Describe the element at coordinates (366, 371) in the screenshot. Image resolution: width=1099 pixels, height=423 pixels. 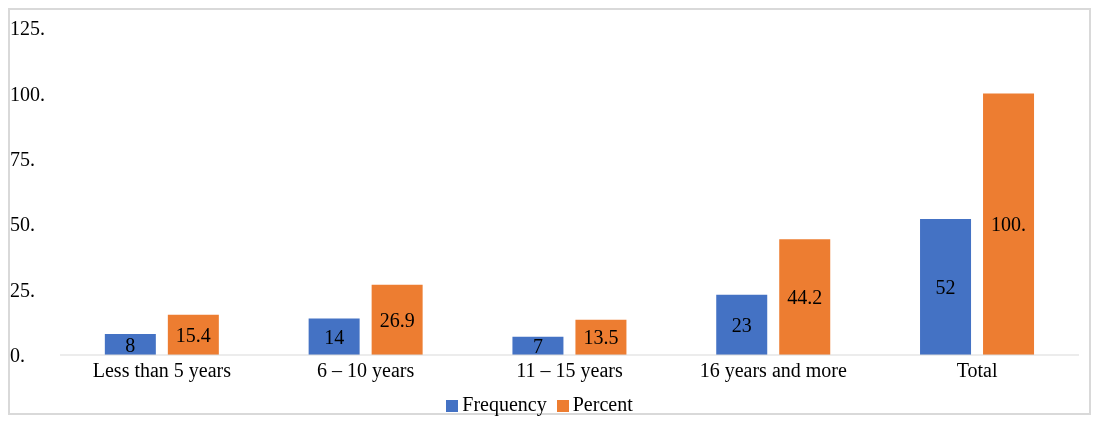
I see `x-tick-label: 6 – 10 years` at that location.